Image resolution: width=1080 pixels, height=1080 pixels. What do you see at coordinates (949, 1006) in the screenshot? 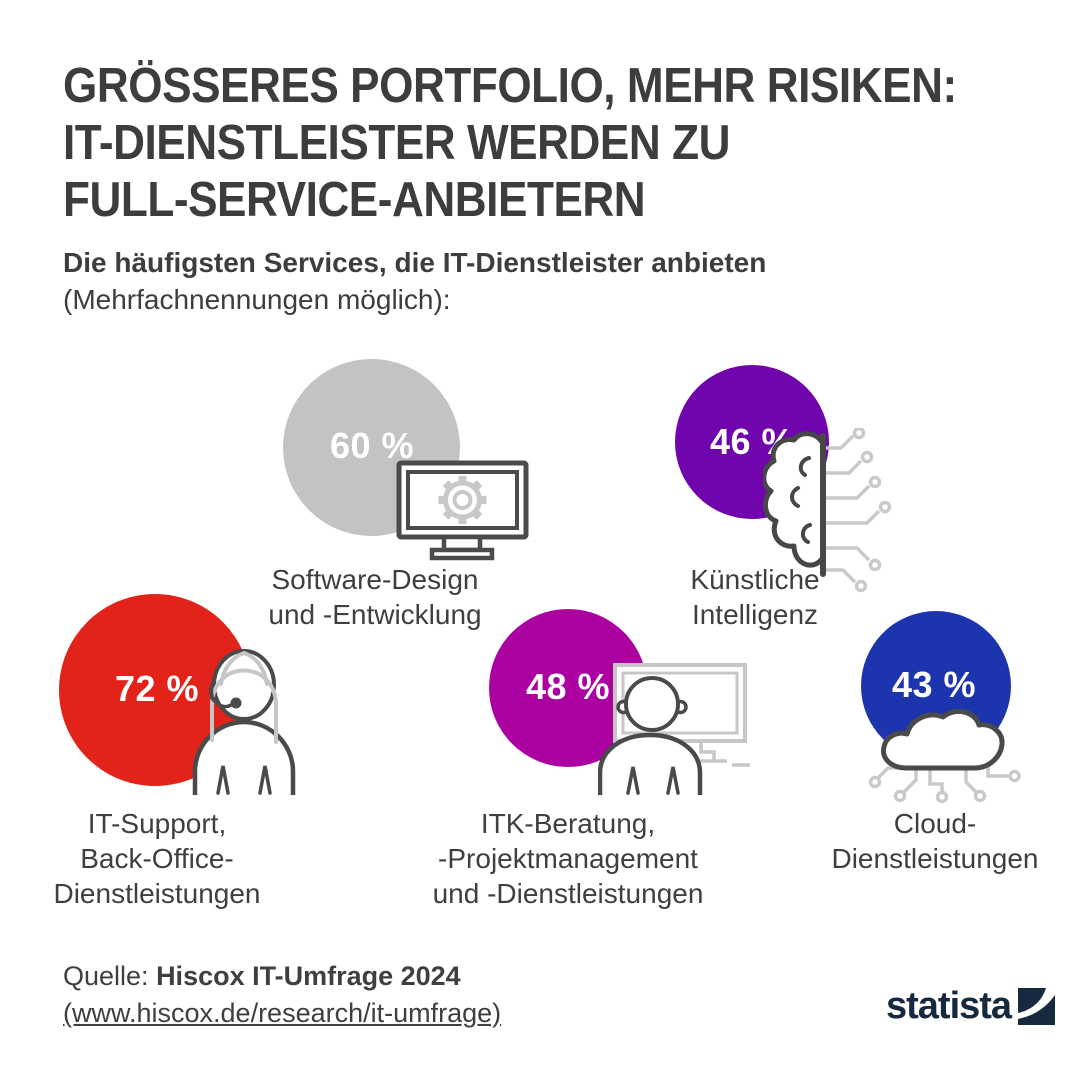
I see `statista-wordmark: statista` at bounding box center [949, 1006].